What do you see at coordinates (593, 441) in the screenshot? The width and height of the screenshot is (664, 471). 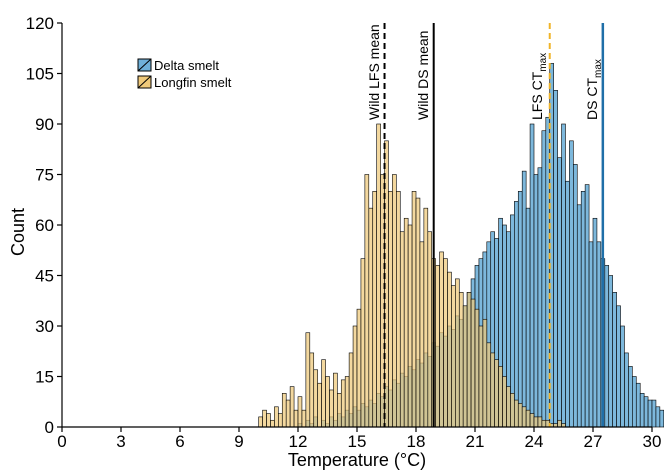 I see `x-tick-label: 27` at bounding box center [593, 441].